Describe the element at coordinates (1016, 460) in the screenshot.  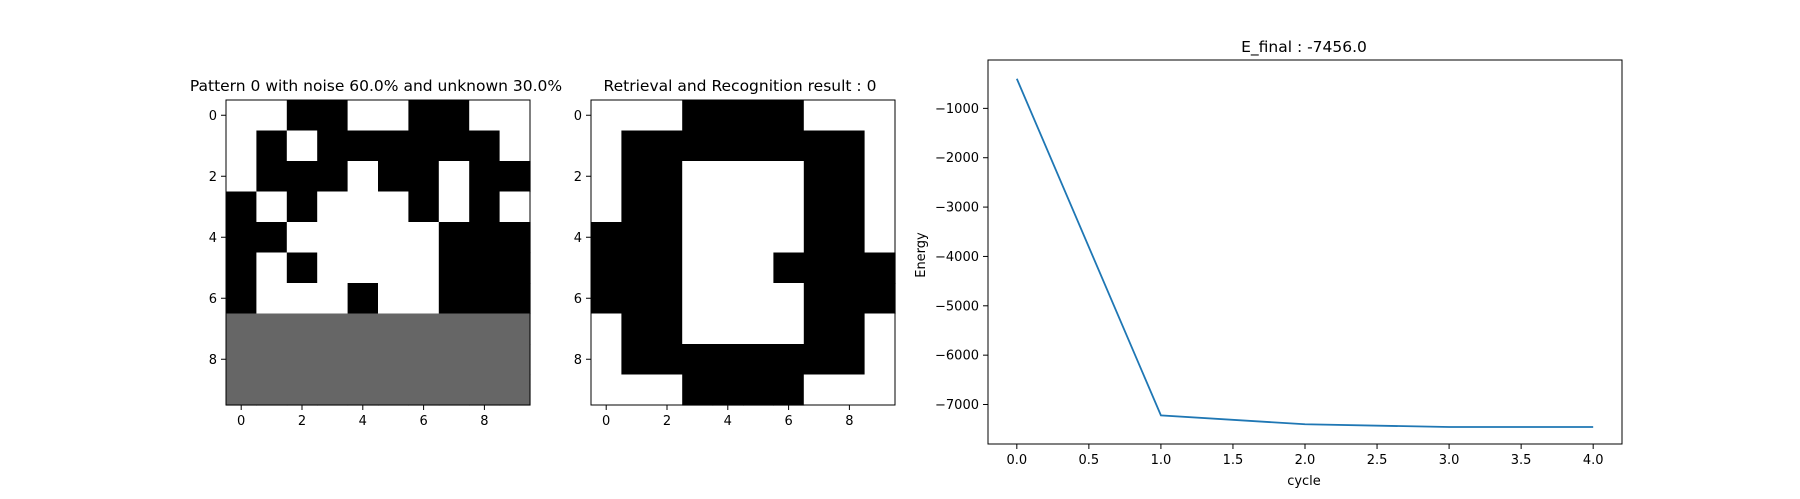
I see `x-tick-label: 0.0` at that location.